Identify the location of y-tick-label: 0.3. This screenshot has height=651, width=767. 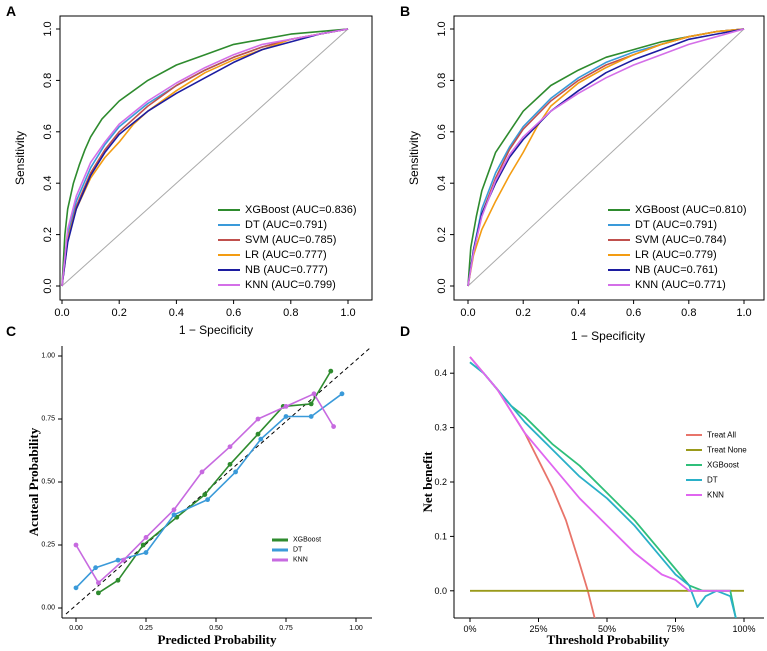
(440, 428).